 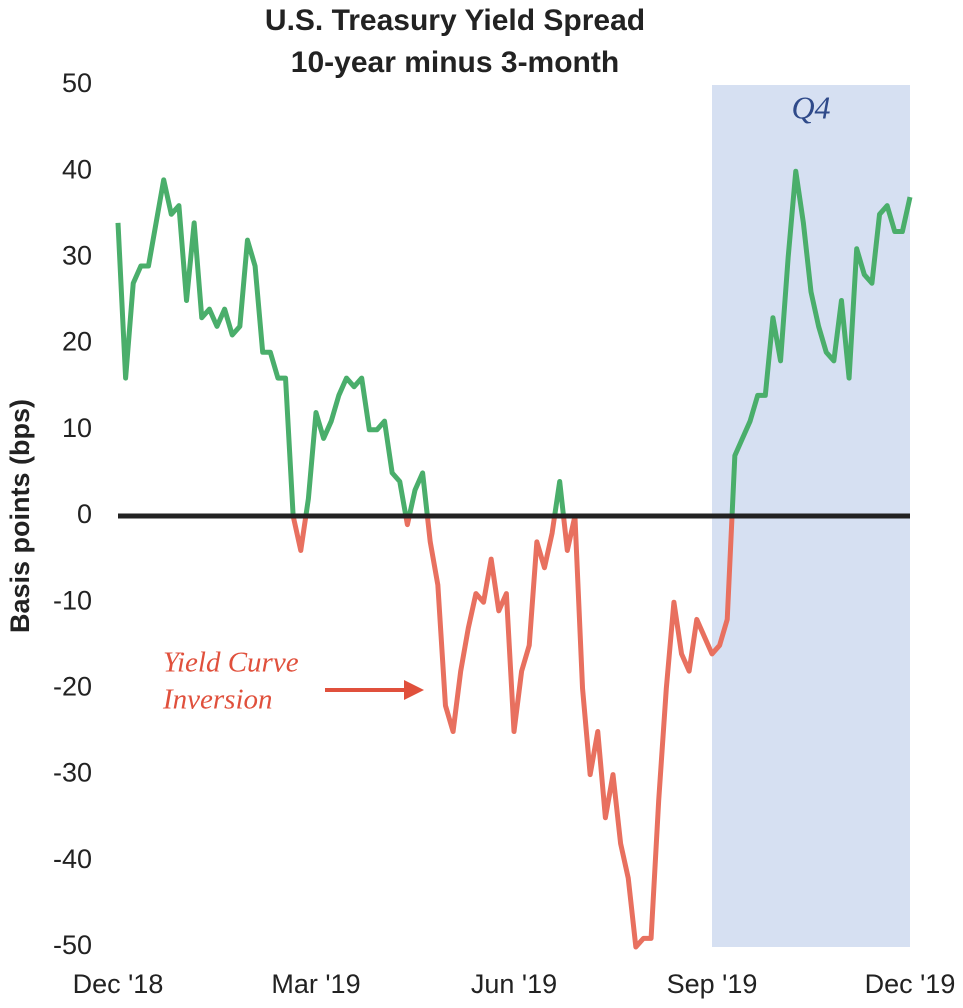 I want to click on x-tick-label: Mar '19, so click(x=315, y=984).